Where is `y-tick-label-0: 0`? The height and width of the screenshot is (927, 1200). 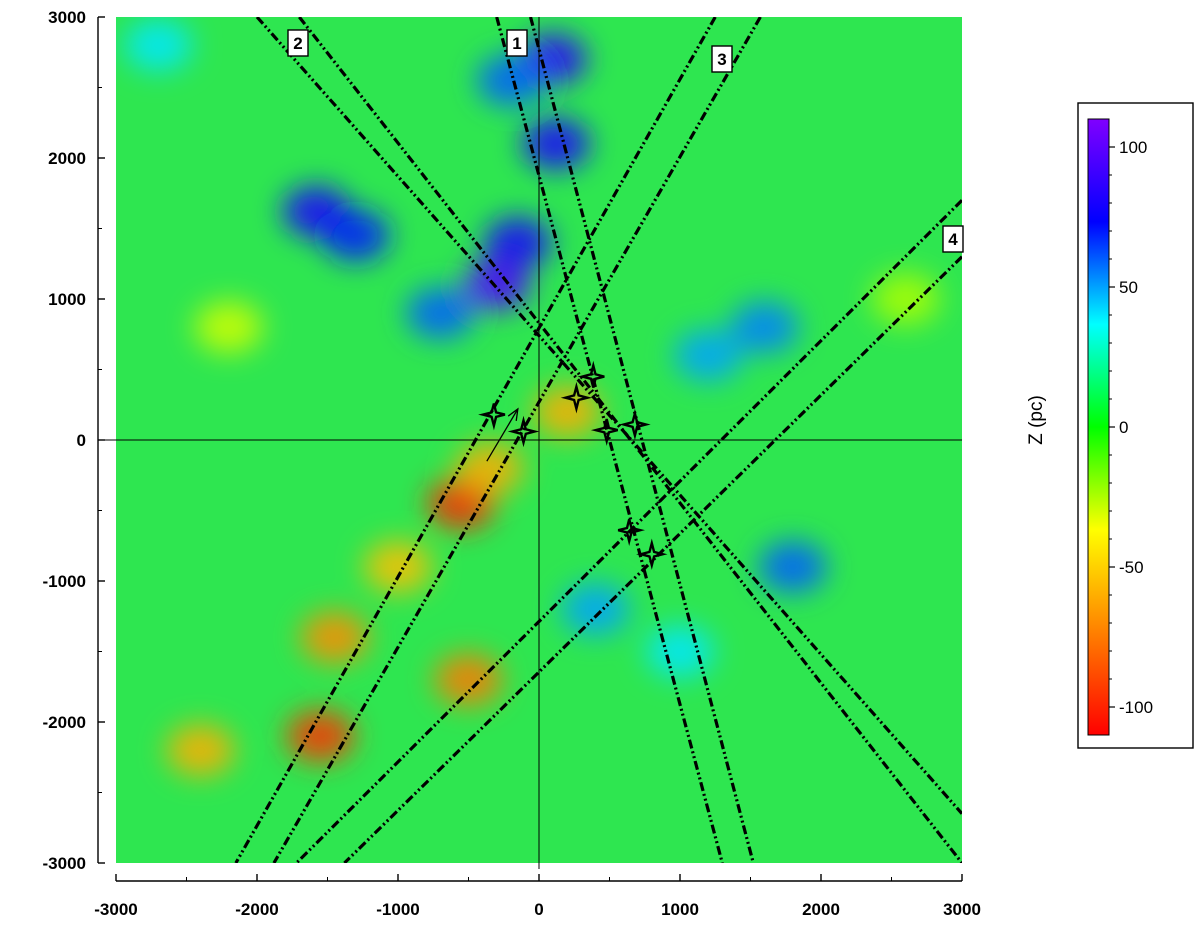
y-tick-label-0: 0 is located at coordinates (81, 440).